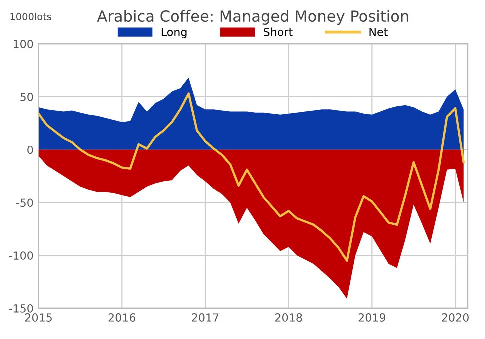  What do you see at coordinates (38, 318) in the screenshot?
I see `x-tick-label: 2015` at bounding box center [38, 318].